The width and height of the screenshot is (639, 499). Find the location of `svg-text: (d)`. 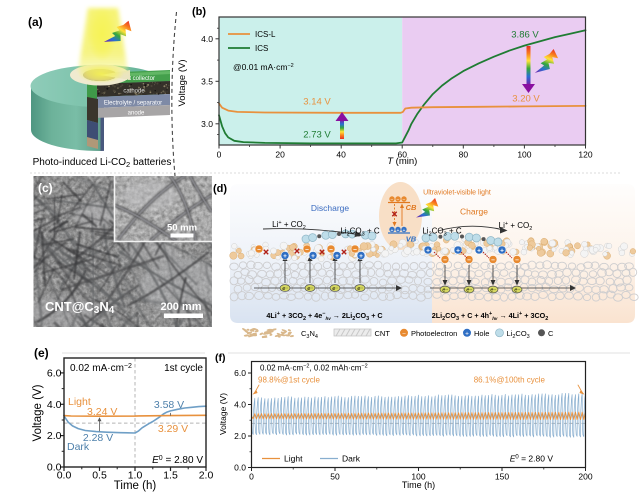

svg-text: (d) is located at coordinates (220, 189).